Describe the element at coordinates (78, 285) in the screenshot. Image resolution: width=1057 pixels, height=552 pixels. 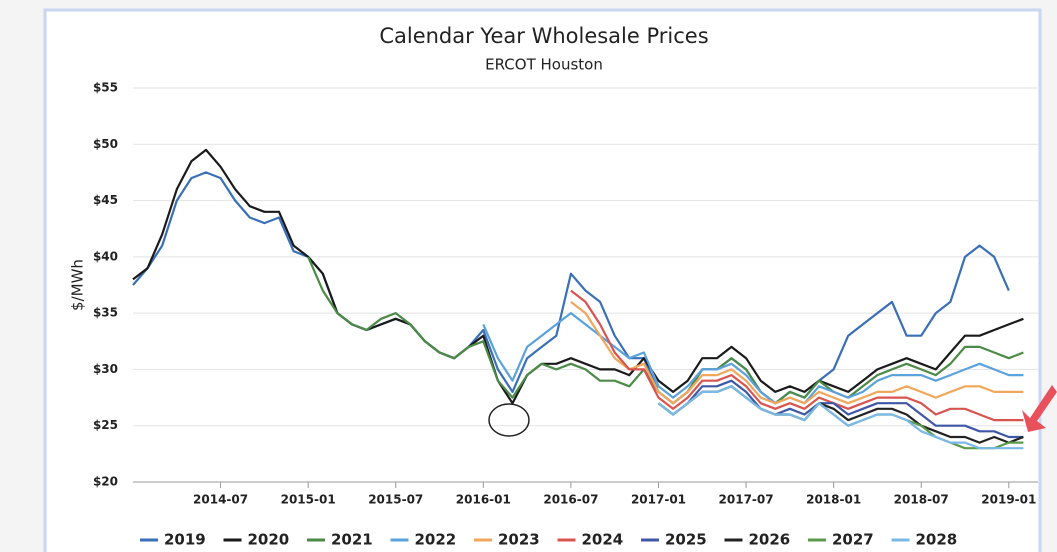
I see `y-axis-label: $/MWh` at that location.